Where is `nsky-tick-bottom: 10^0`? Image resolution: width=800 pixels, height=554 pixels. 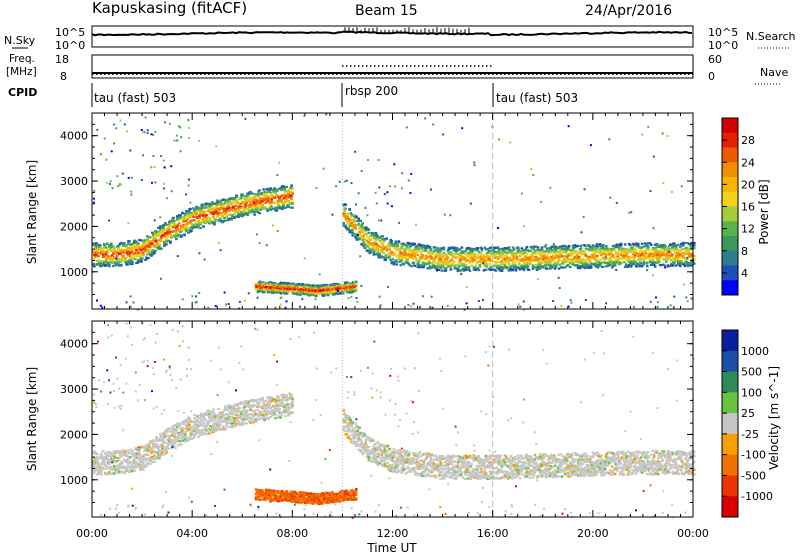
nsky-tick-bottom: 10^0 is located at coordinates (70, 45).